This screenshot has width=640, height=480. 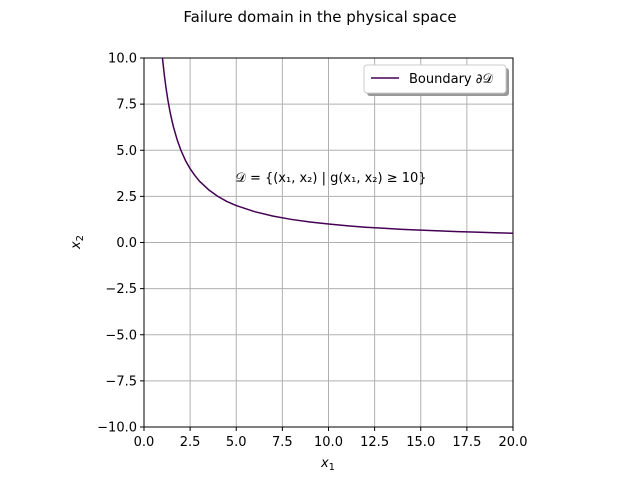 What do you see at coordinates (121, 335) in the screenshot?
I see `y-tick-label: −5.0` at bounding box center [121, 335].